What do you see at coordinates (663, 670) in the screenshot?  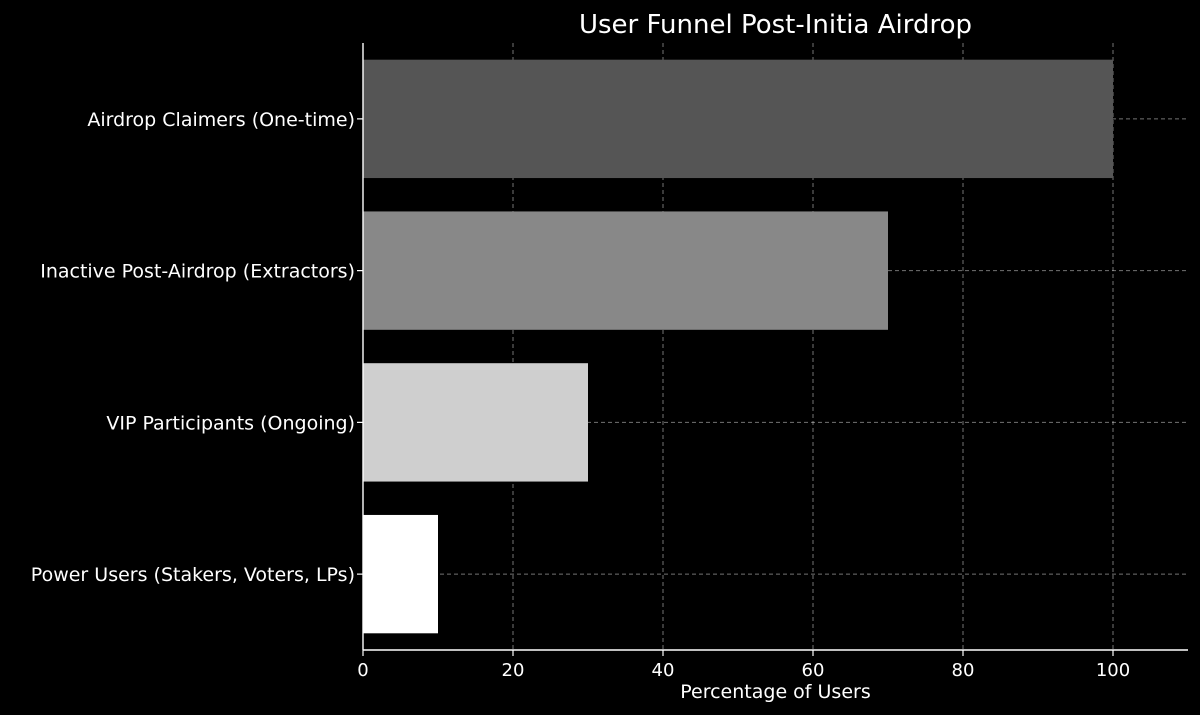 I see `x-tick-label: 40` at bounding box center [663, 670].